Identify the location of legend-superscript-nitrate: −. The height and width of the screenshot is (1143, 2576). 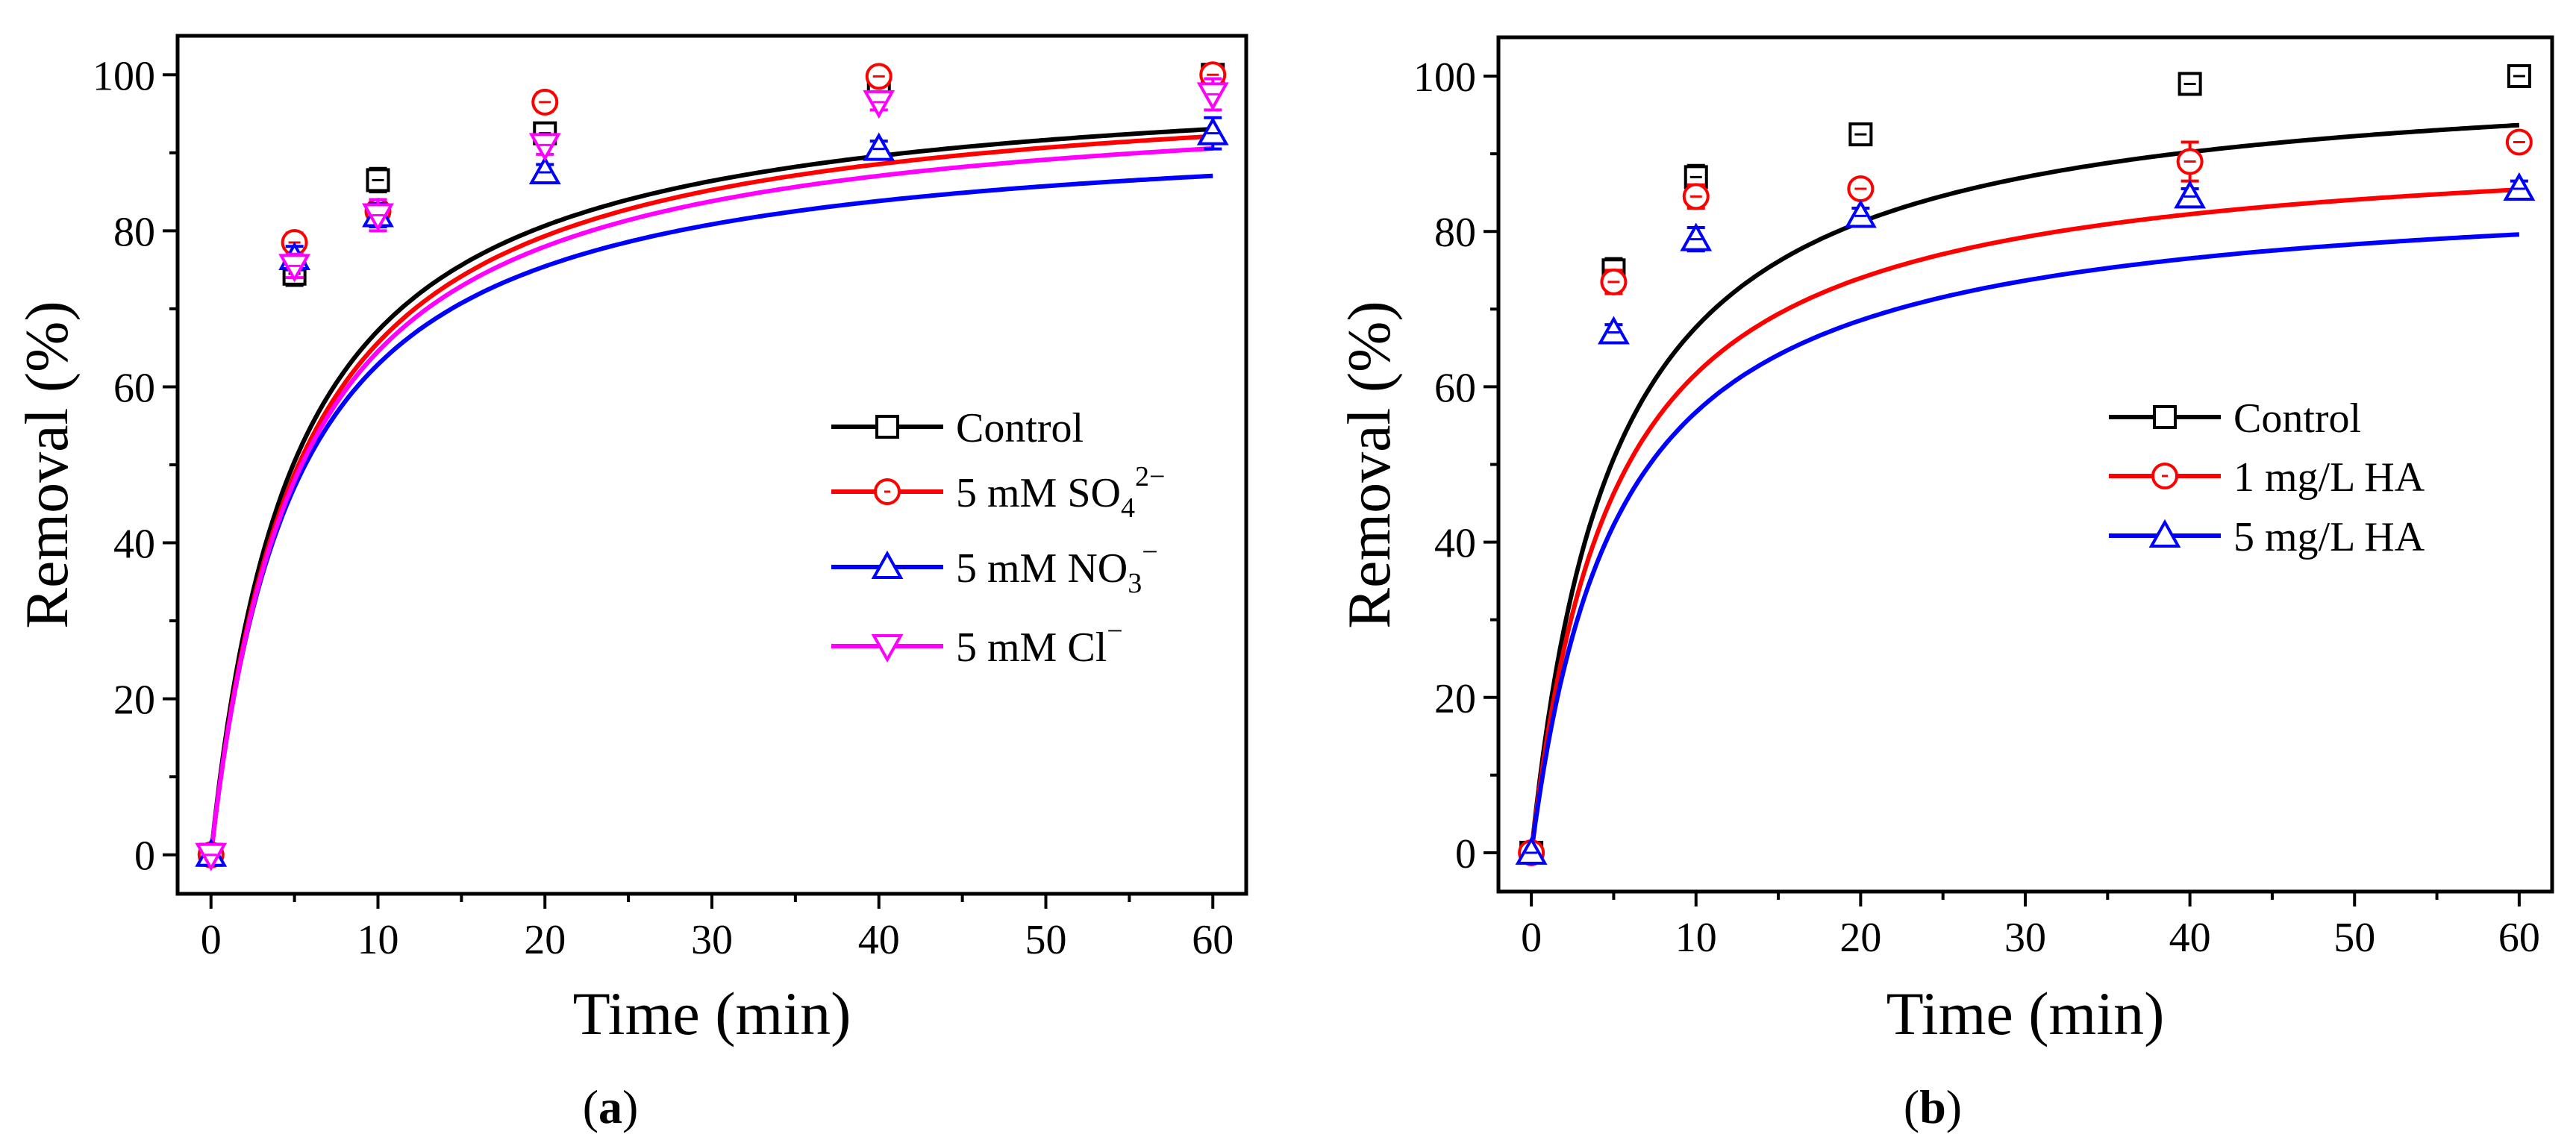
(1149, 552).